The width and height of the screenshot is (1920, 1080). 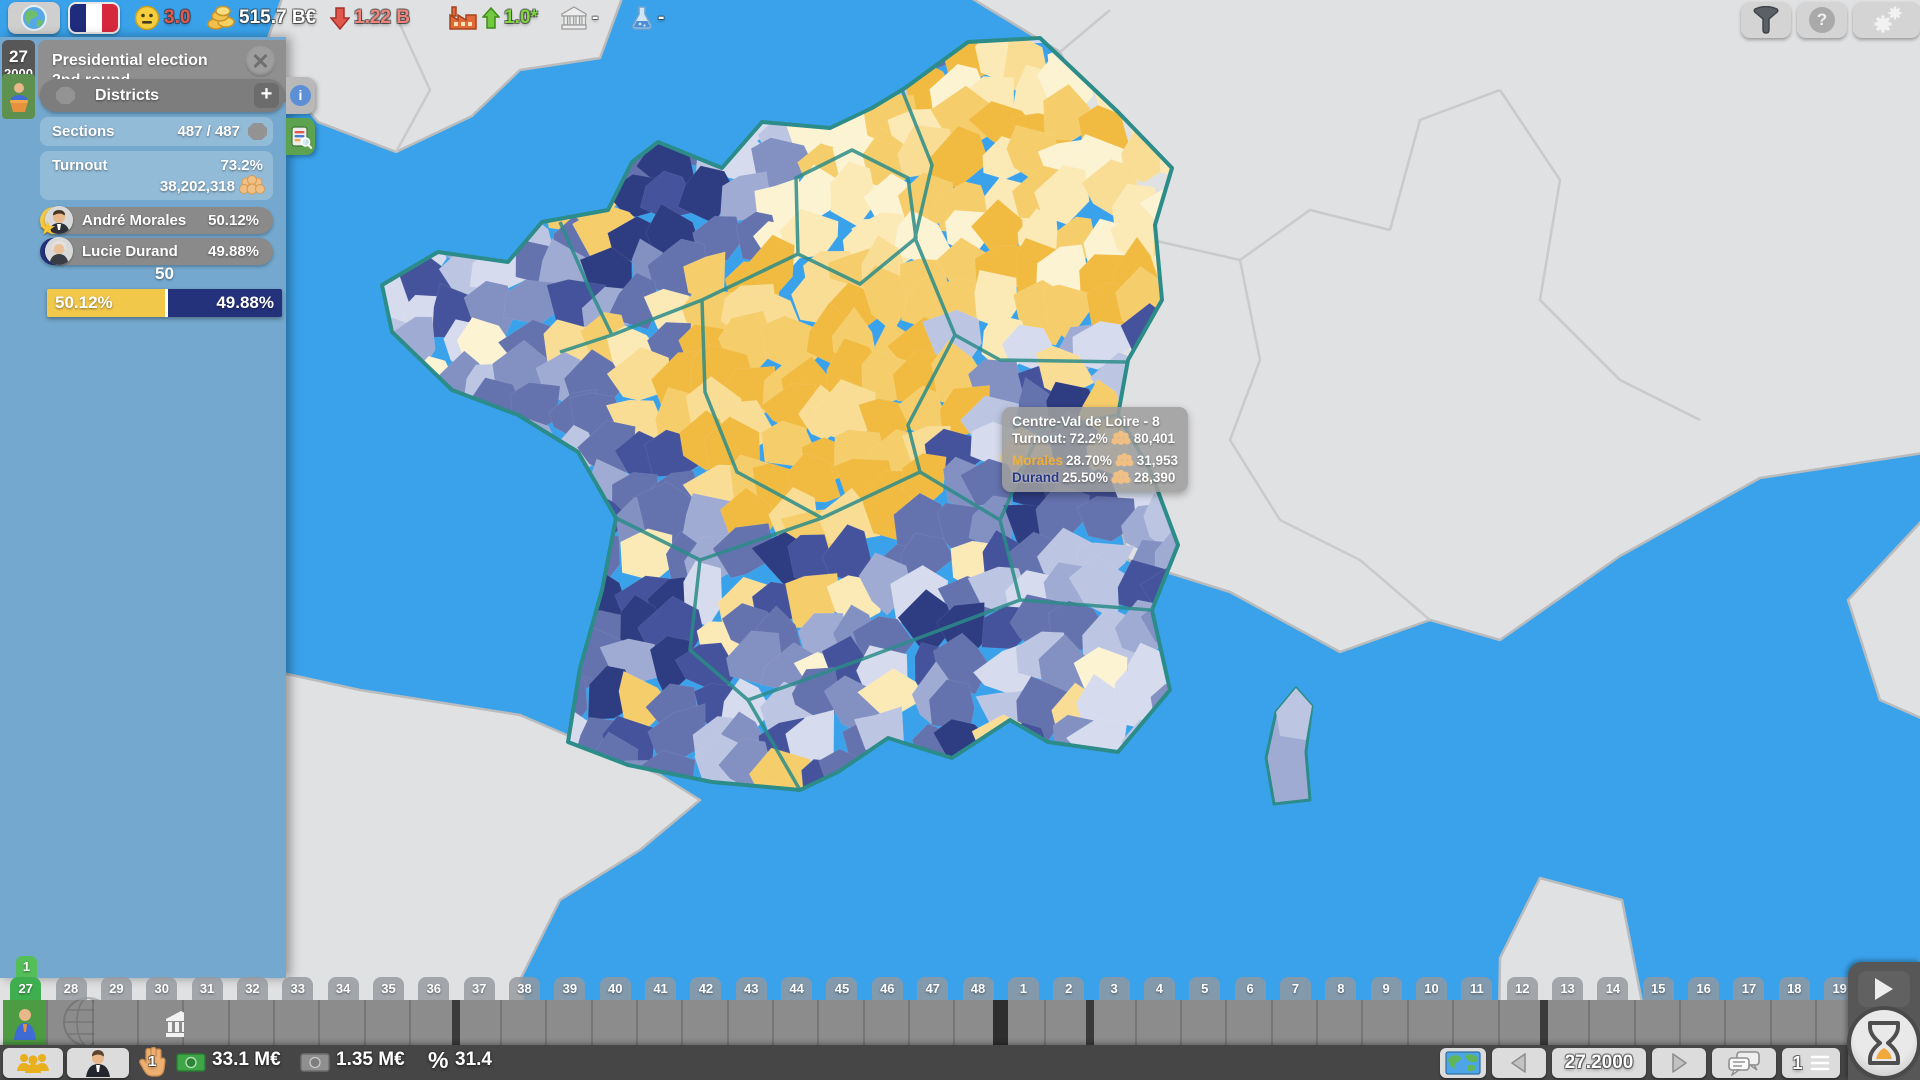 I want to click on deficit-indicator: 1.22 B, so click(x=370, y=18).